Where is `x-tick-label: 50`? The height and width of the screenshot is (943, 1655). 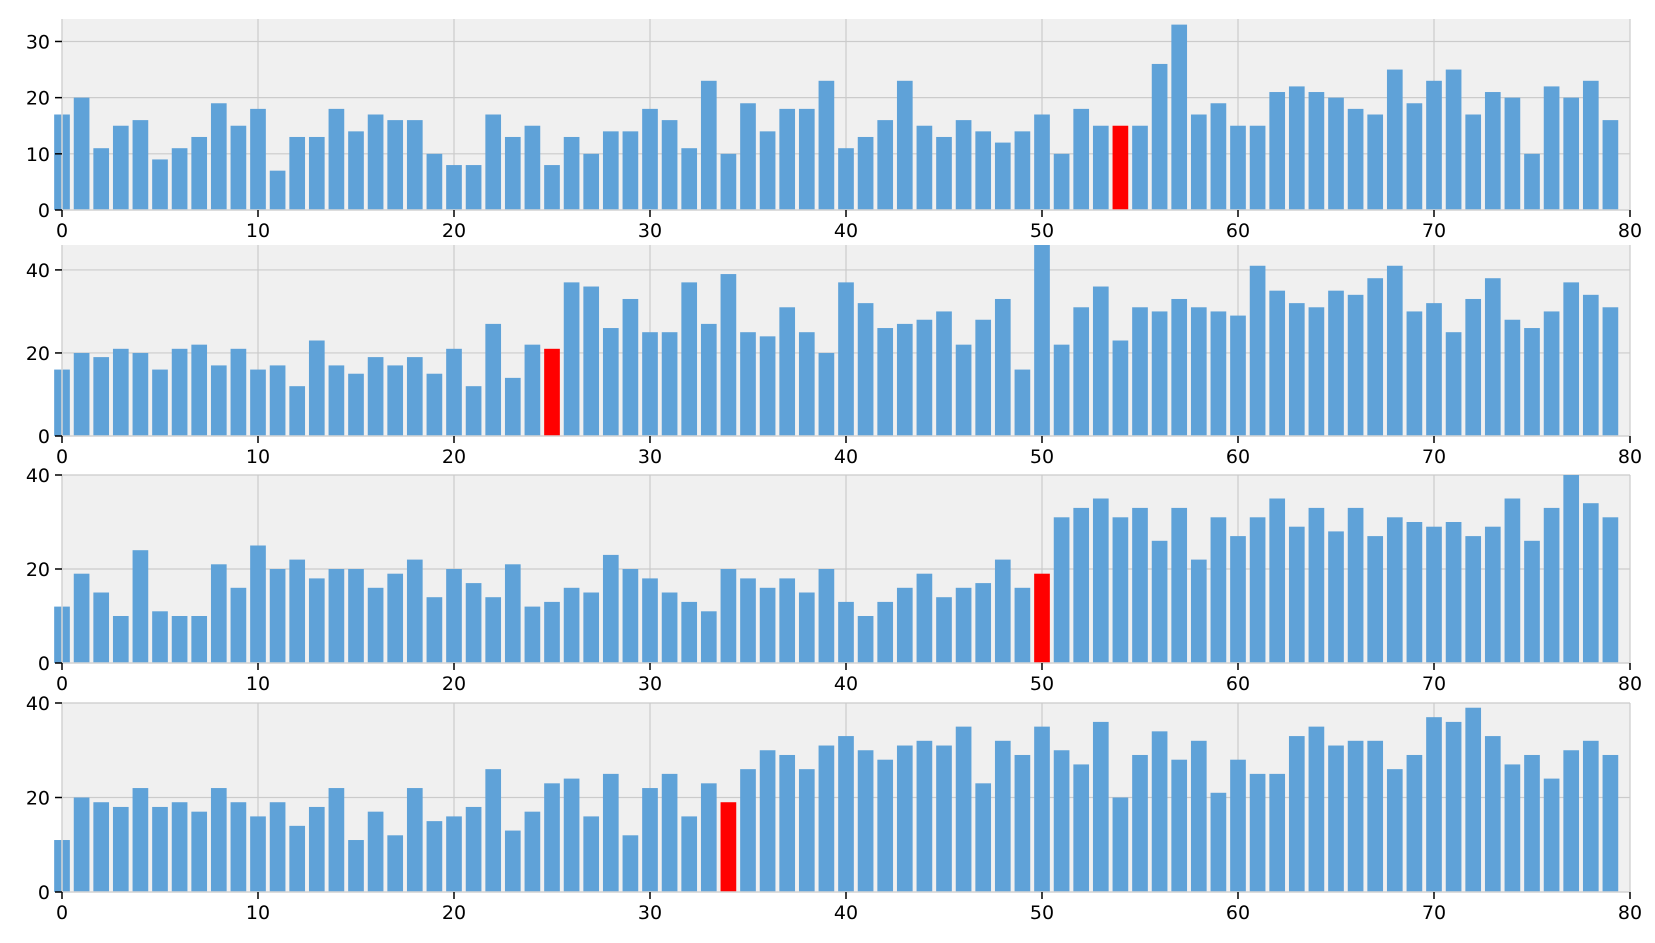
x-tick-label: 50 is located at coordinates (1042, 231).